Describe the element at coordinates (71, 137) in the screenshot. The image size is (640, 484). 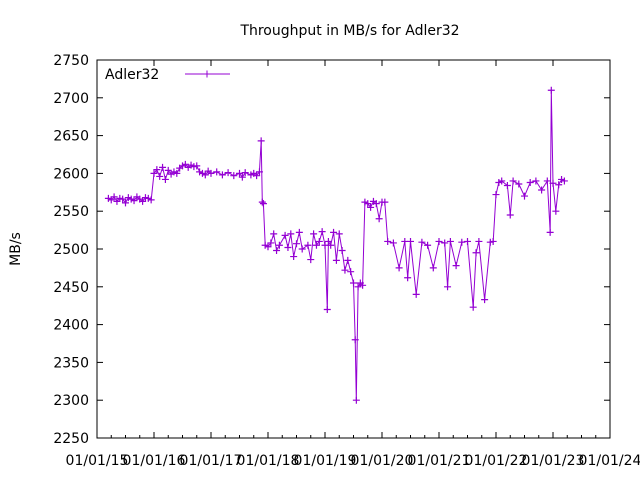
I see `y-tick-label: 2650` at that location.